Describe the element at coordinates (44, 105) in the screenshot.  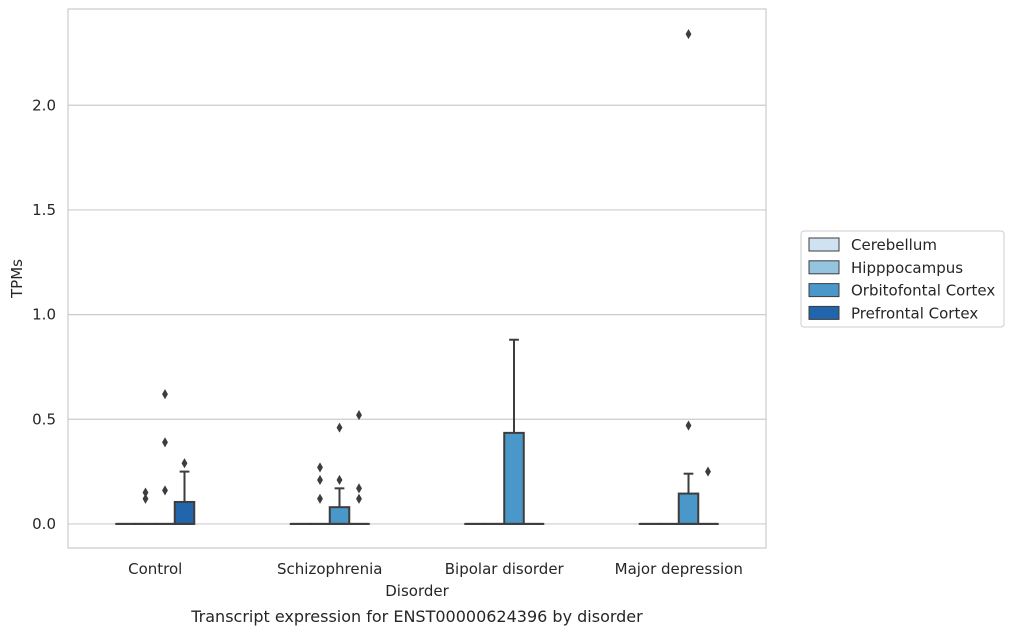
I see `y-tick-label: 2.0` at that location.